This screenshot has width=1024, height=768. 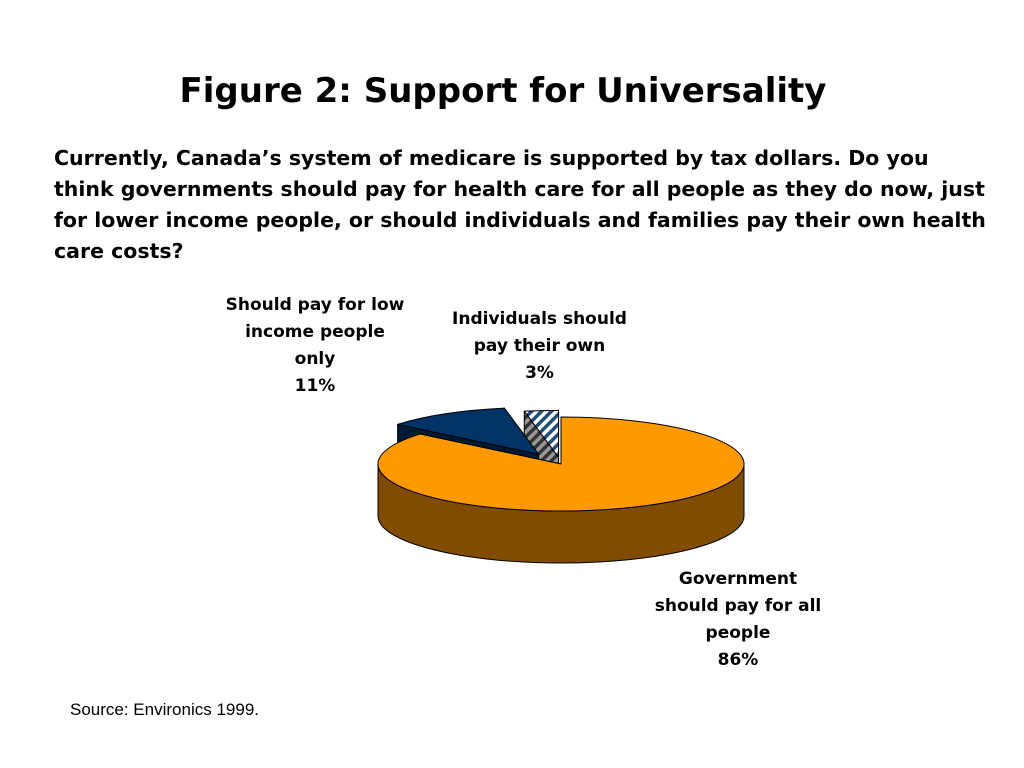 I want to click on pie-slice-government, so click(x=561, y=490).